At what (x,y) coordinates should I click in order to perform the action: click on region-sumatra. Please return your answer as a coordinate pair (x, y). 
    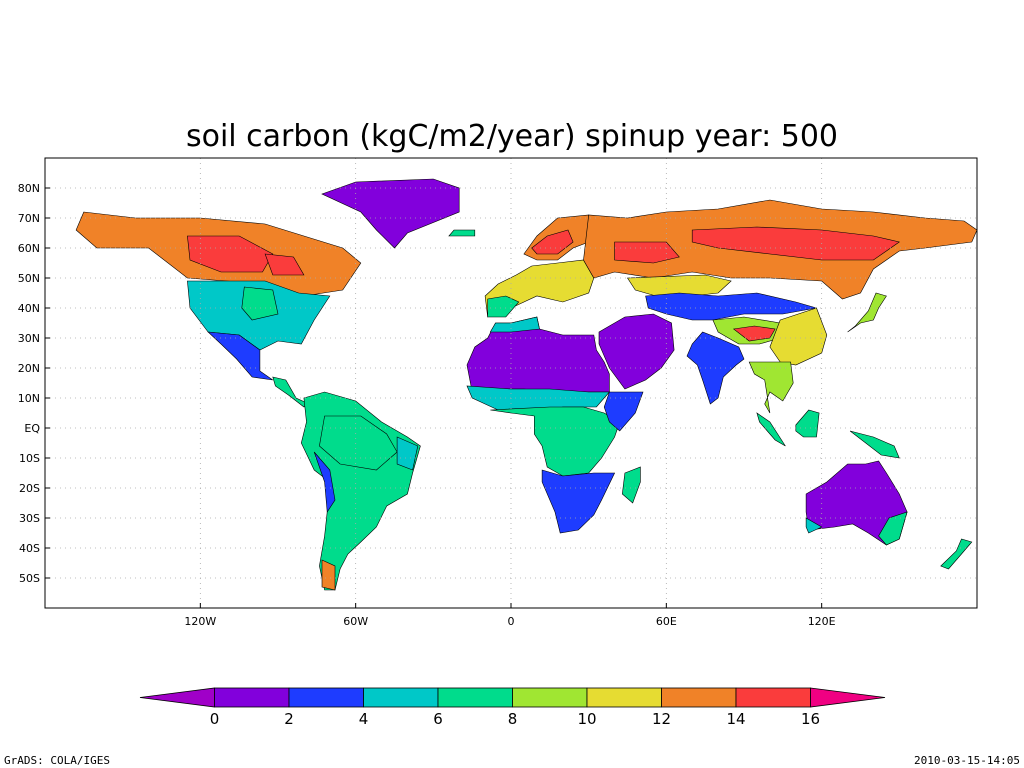
    Looking at the image, I should click on (771, 429).